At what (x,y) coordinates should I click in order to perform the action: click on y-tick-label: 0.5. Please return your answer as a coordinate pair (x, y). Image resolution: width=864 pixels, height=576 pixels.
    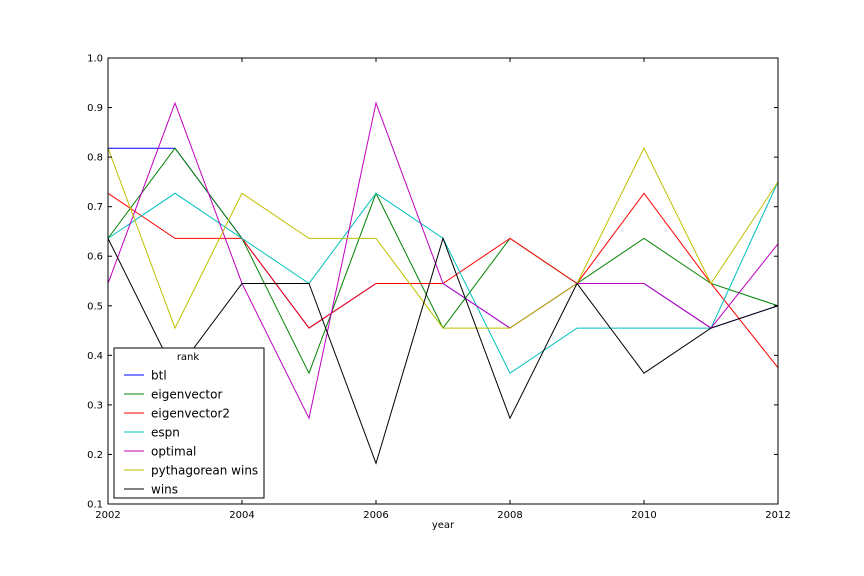
    Looking at the image, I should click on (95, 306).